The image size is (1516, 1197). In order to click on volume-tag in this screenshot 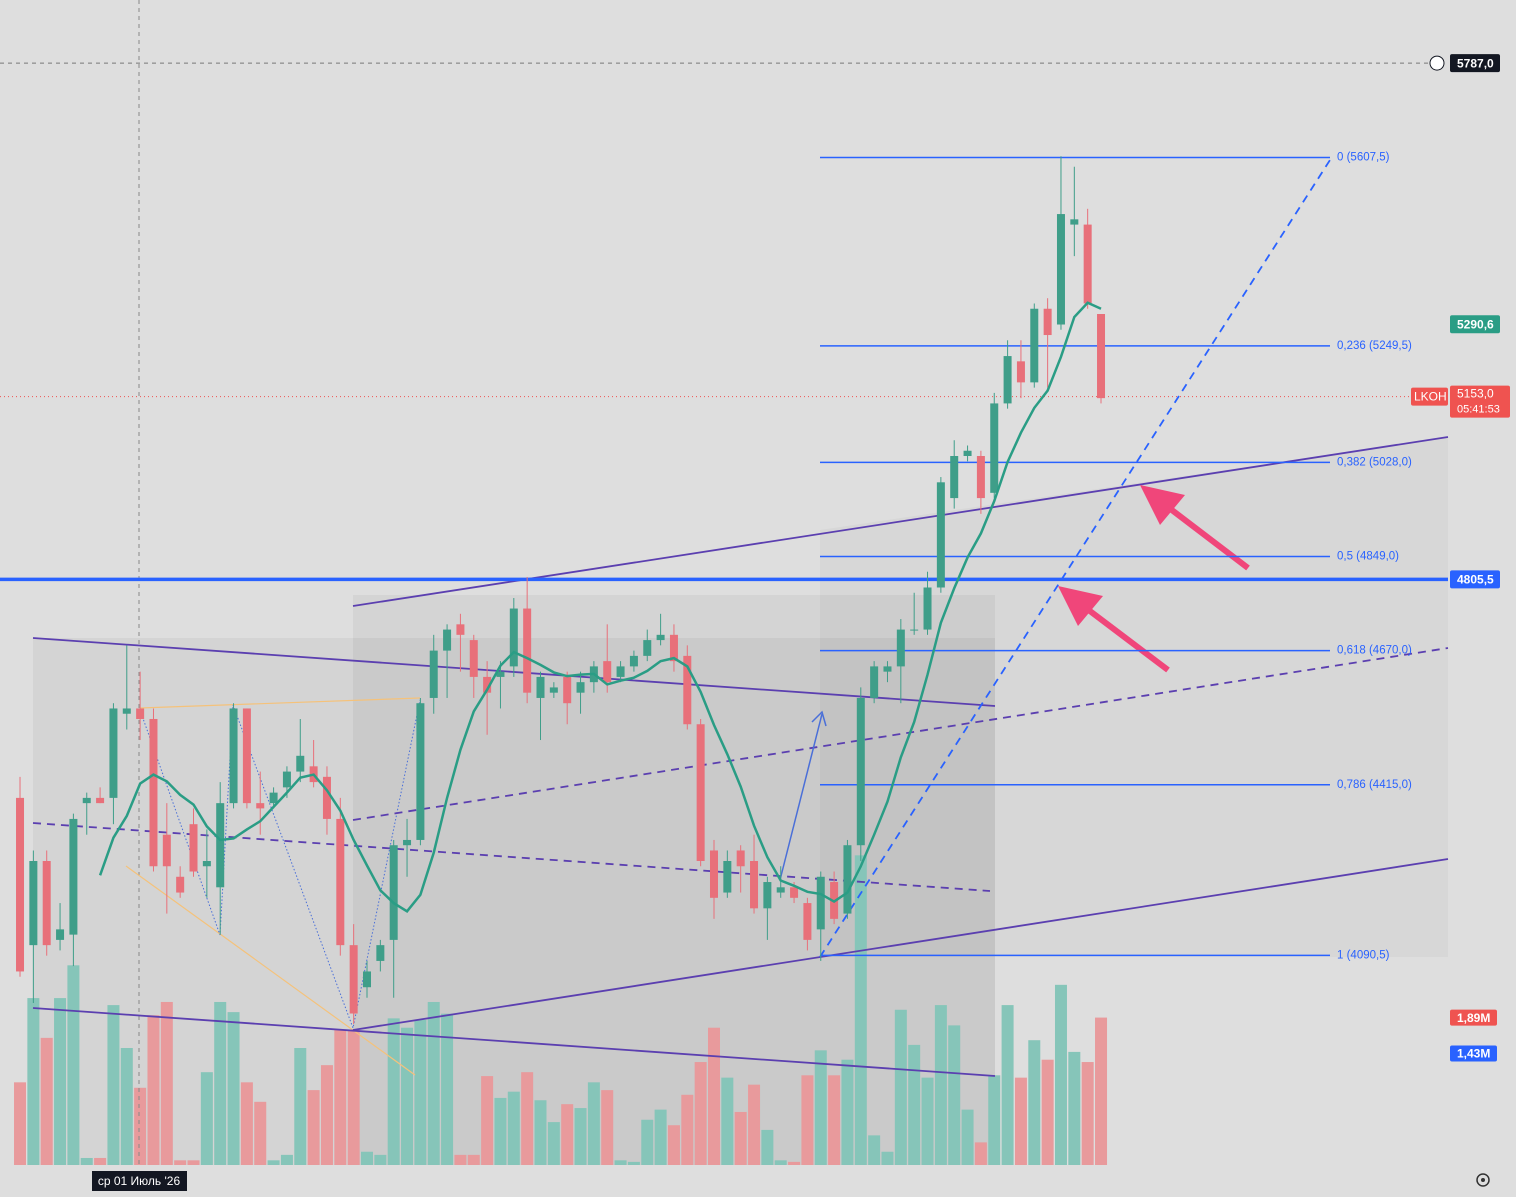, I will do `click(1473, 1053)`.